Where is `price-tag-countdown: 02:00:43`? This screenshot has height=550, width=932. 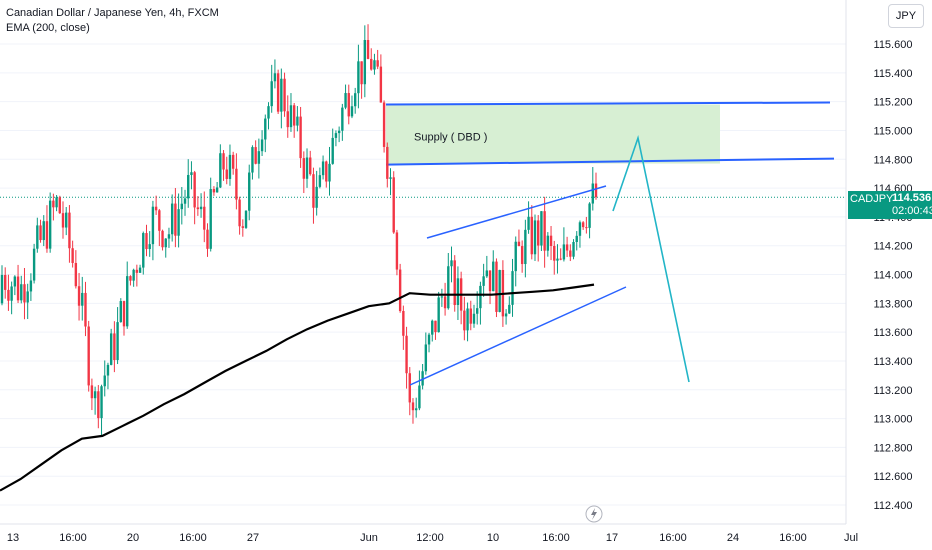
price-tag-countdown: 02:00:43 is located at coordinates (912, 211).